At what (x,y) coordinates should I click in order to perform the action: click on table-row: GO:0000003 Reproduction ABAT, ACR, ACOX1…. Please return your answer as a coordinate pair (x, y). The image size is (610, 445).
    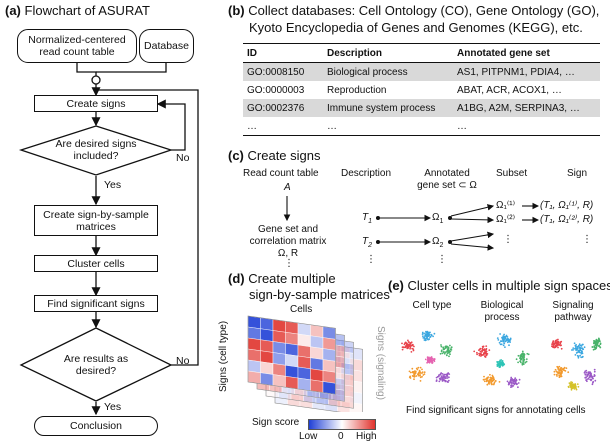
    Looking at the image, I should click on (421, 90).